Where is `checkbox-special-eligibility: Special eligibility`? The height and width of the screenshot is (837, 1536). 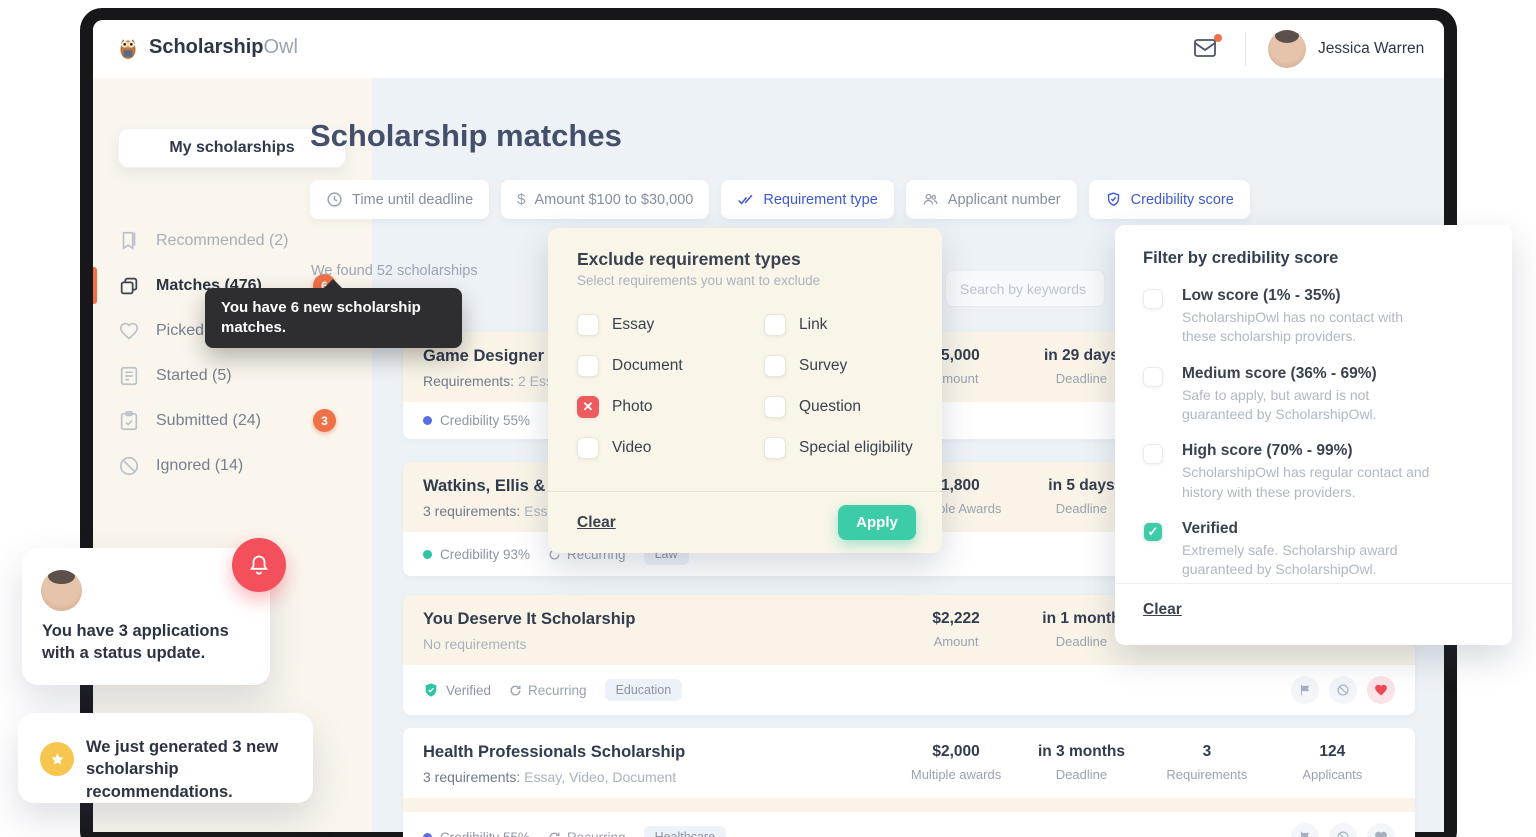 checkbox-special-eligibility: Special eligibility is located at coordinates (838, 448).